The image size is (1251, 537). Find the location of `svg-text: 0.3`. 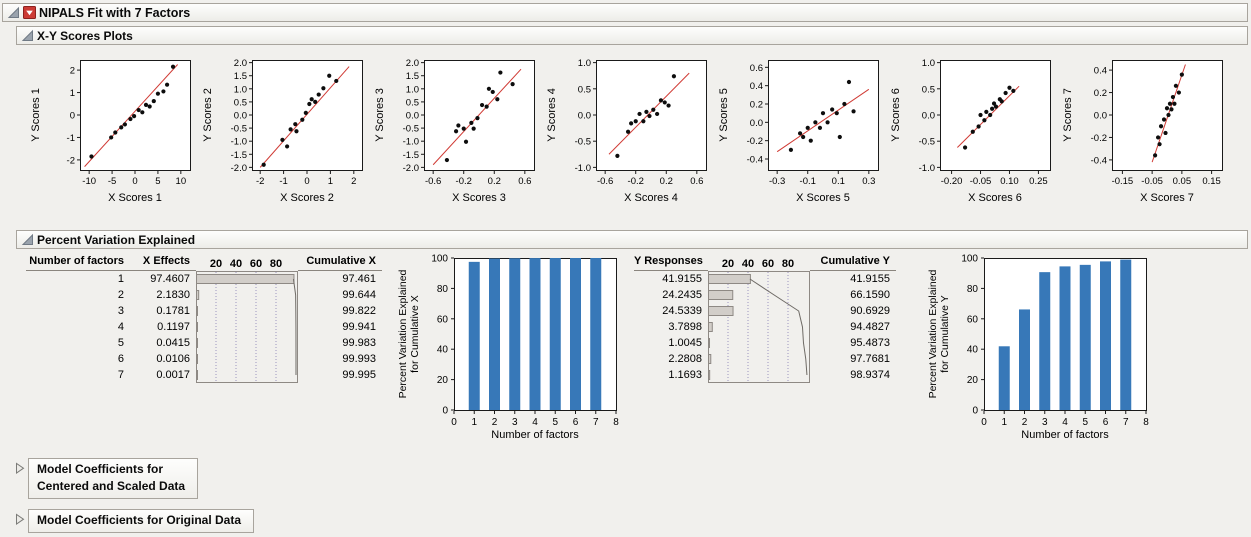

svg-text: 0.3 is located at coordinates (868, 181).